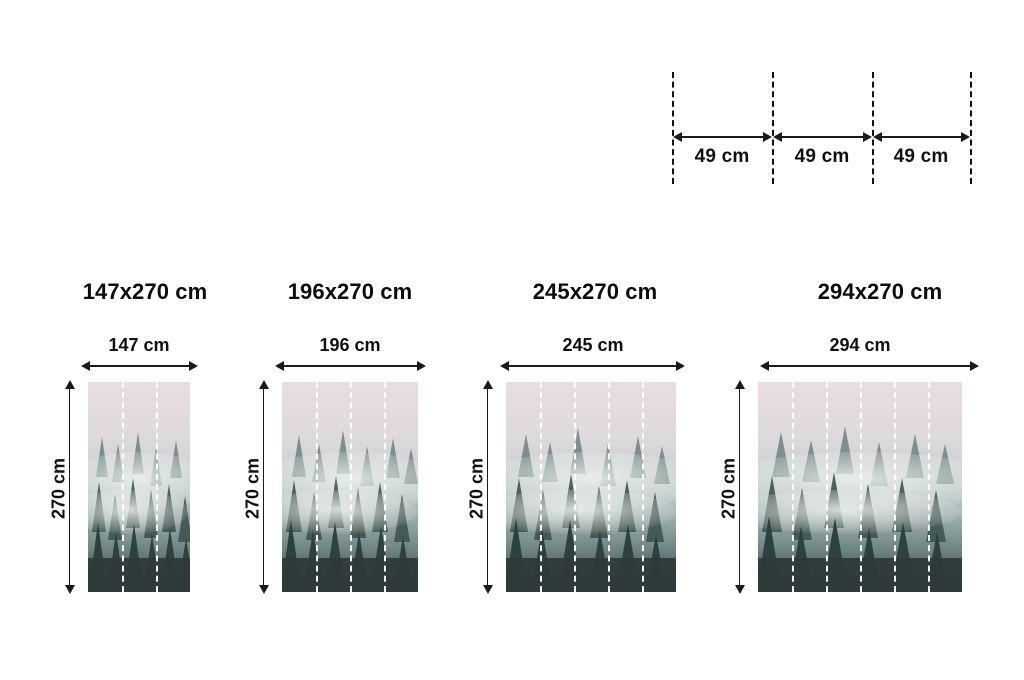  I want to click on size-option-1-width-arrow, so click(139, 366).